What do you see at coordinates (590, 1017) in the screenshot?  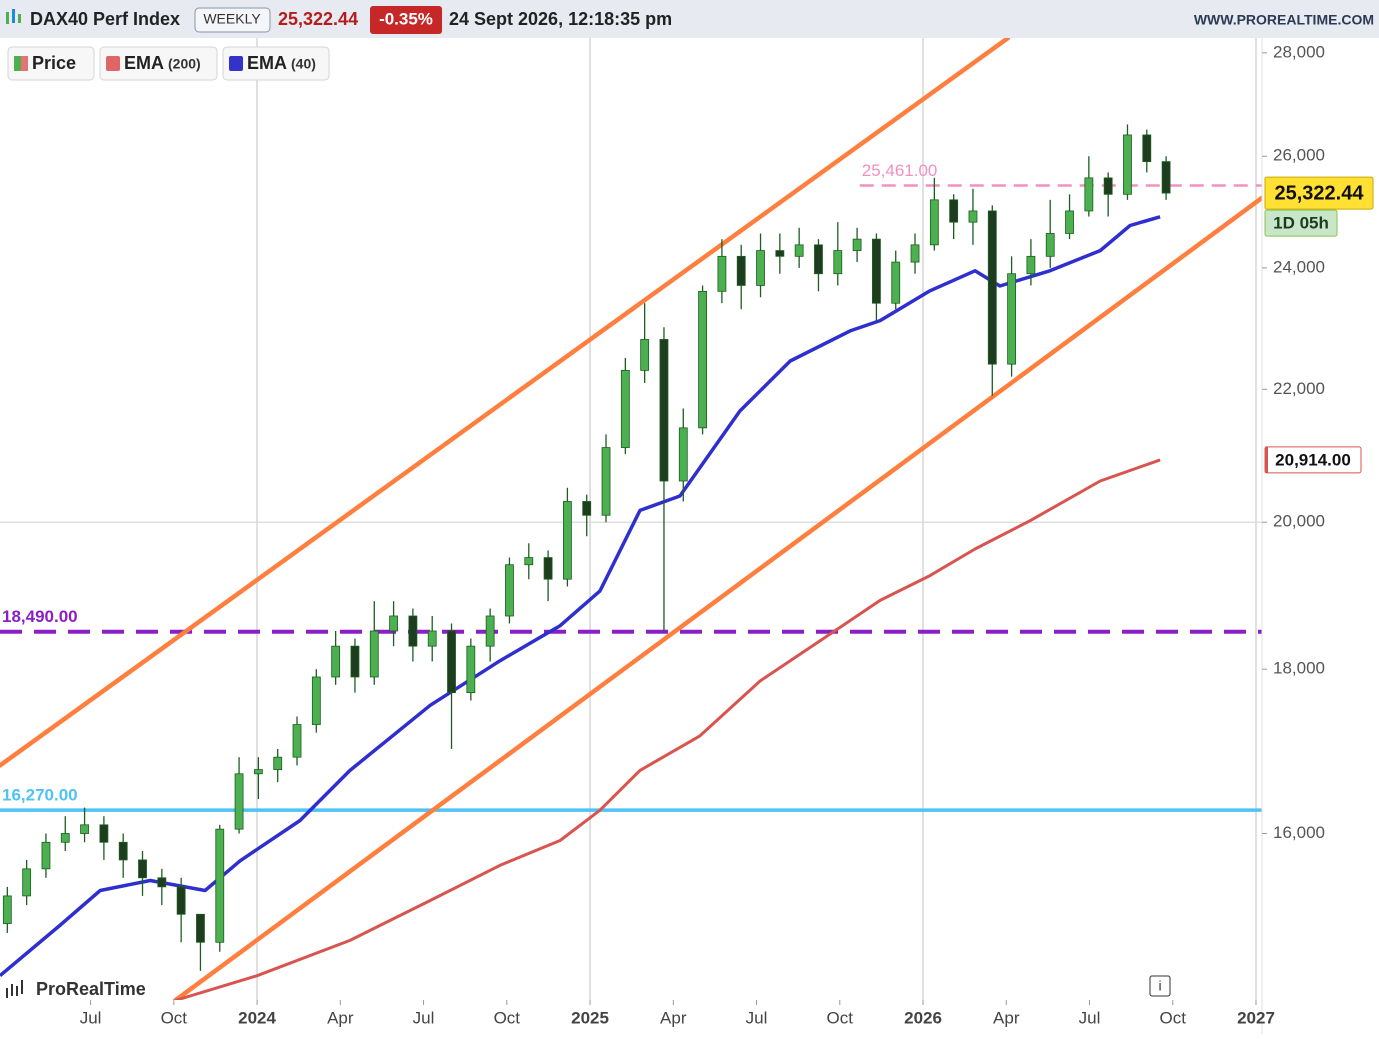 I see `x-tick-label: 2025` at bounding box center [590, 1017].